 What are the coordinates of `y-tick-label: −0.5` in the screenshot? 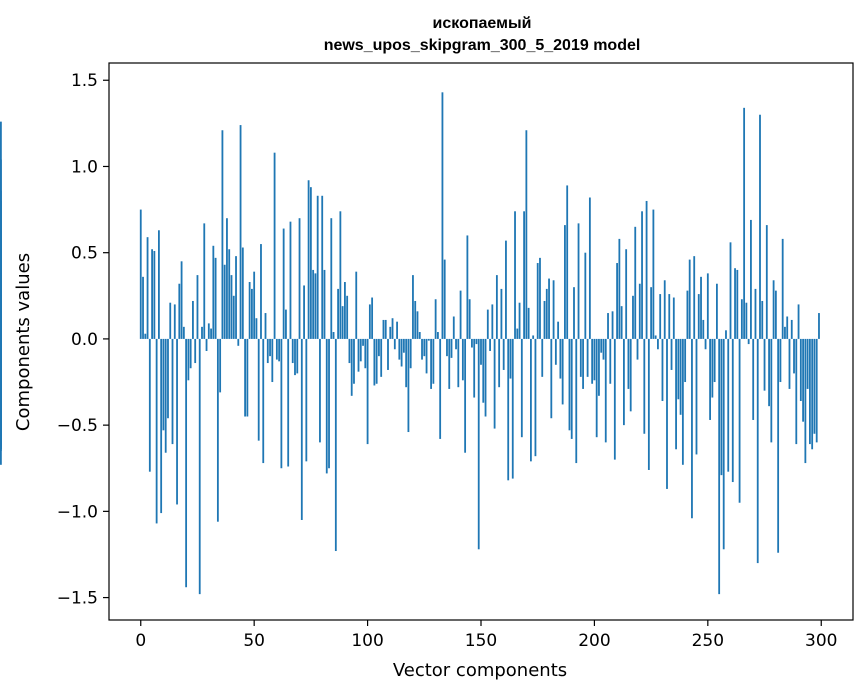 It's located at (77, 426).